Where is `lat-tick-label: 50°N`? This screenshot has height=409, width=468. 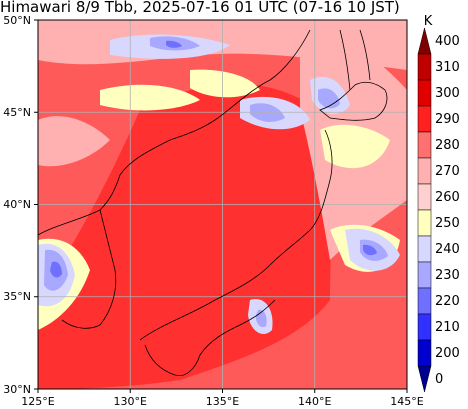 lat-tick-label: 50°N is located at coordinates (17, 20).